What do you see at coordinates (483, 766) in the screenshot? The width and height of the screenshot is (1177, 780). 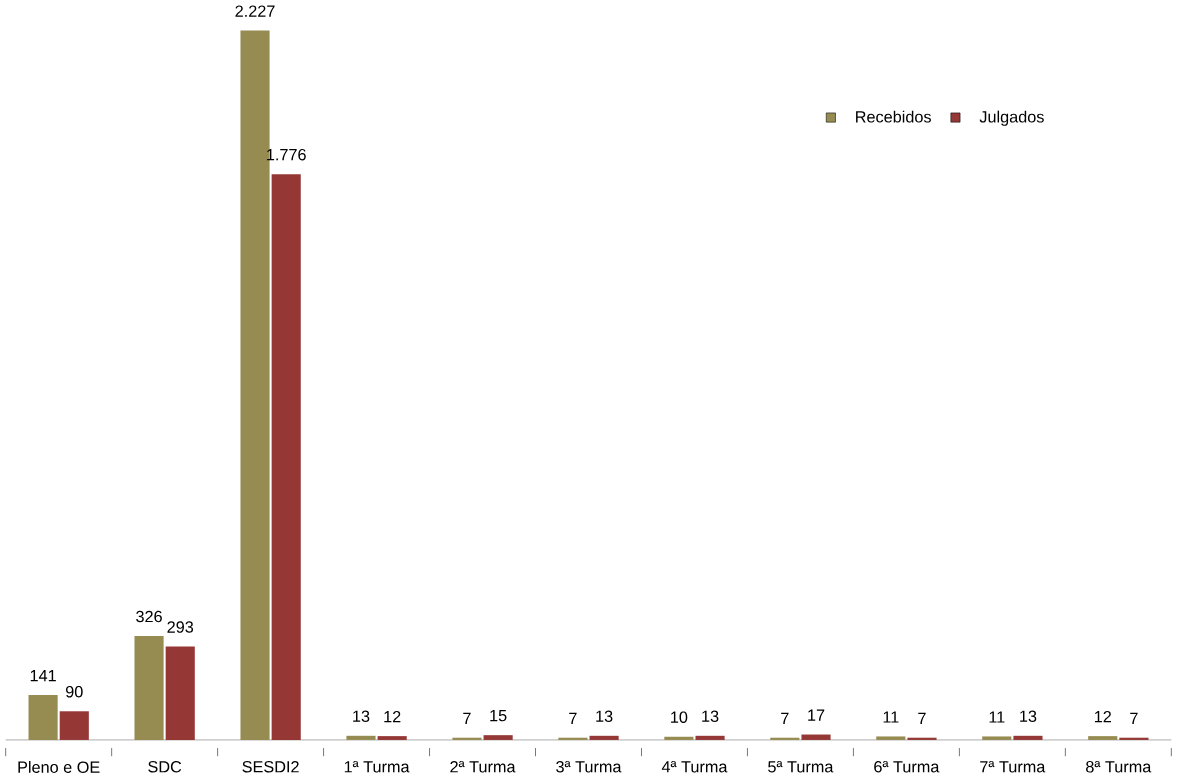 I see `x-tick-label: 2ª Turma` at bounding box center [483, 766].